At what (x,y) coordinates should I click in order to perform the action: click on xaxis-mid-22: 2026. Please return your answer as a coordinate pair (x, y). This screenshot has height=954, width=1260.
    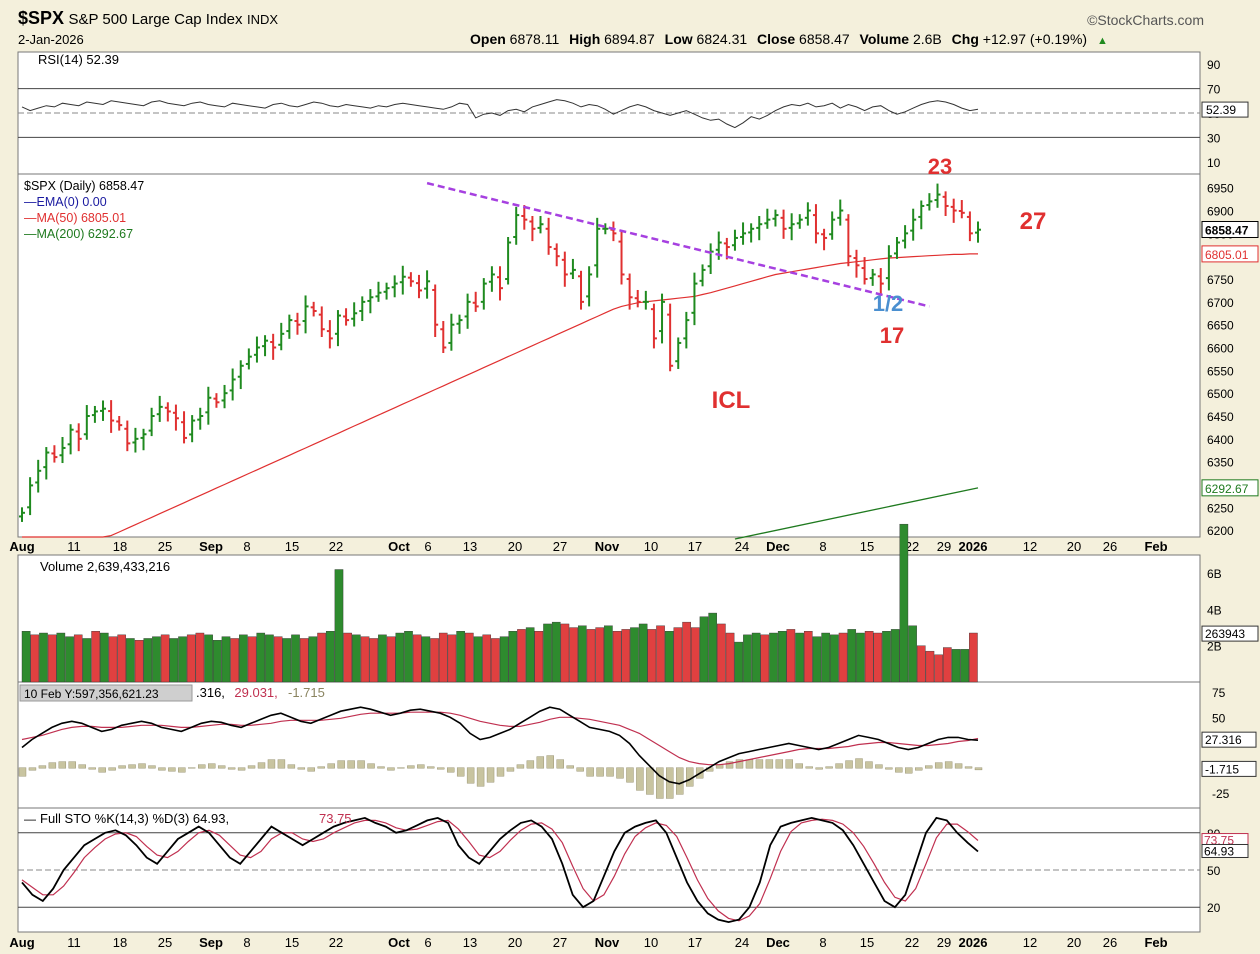
    Looking at the image, I should click on (973, 546).